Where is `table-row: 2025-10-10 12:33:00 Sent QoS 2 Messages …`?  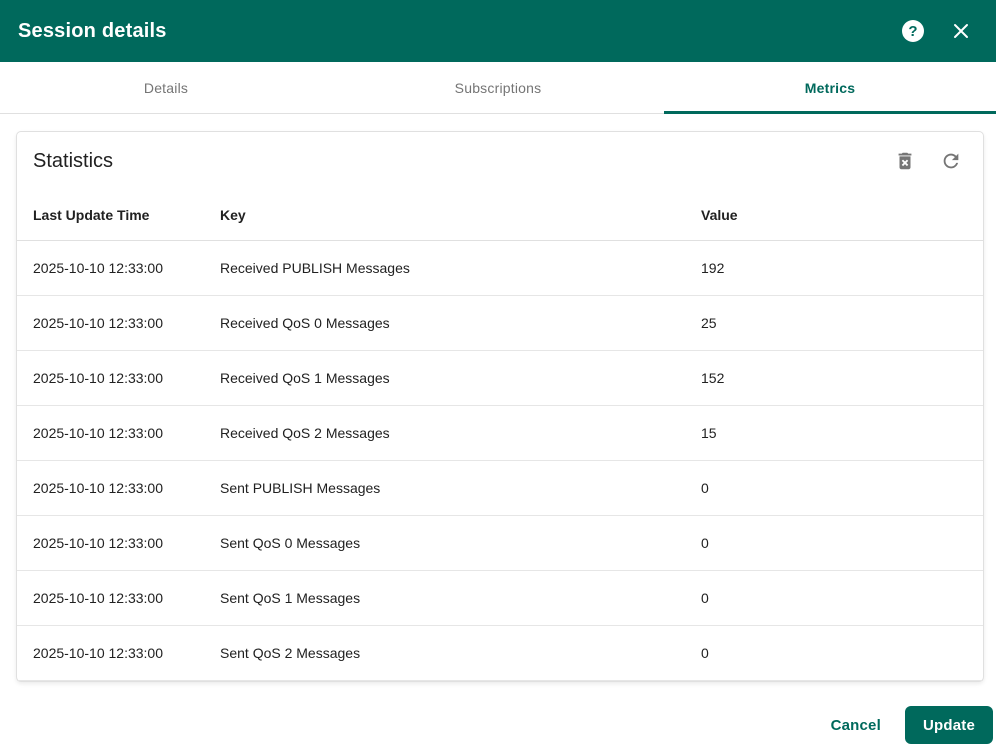 table-row: 2025-10-10 12:33:00 Sent QoS 2 Messages … is located at coordinates (500, 652).